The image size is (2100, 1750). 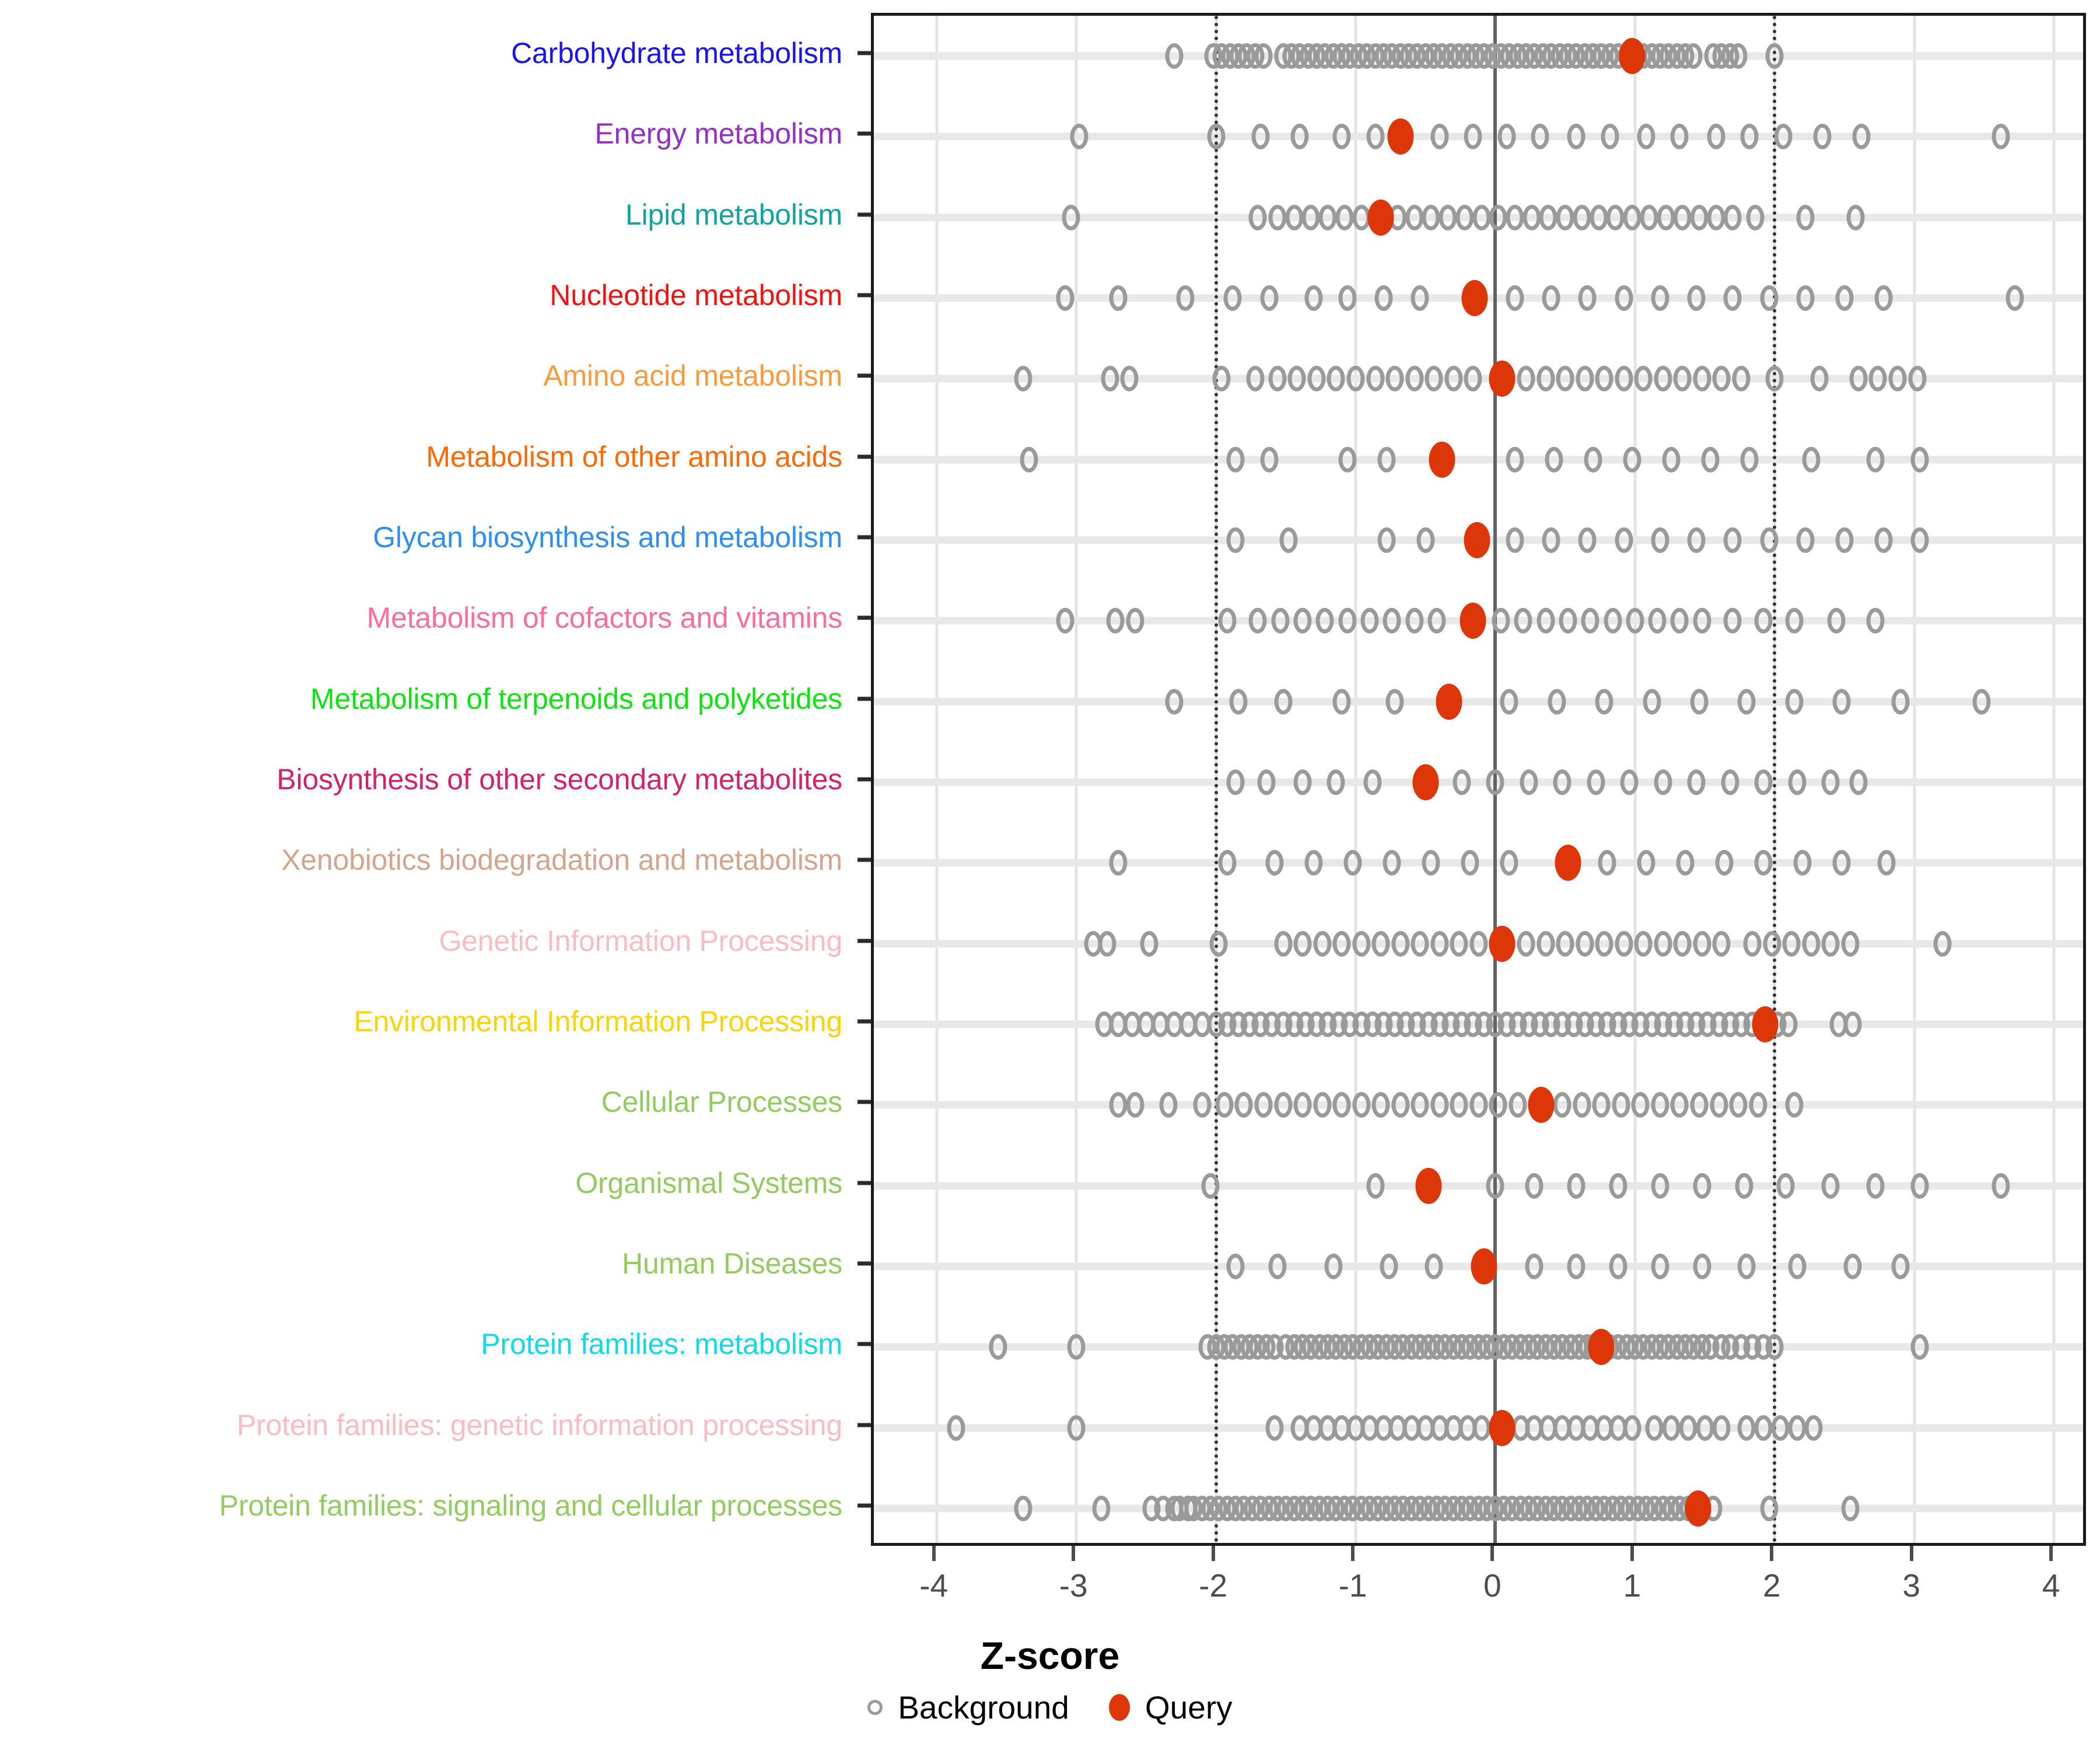 What do you see at coordinates (1170, 1707) in the screenshot?
I see `legend-item: Query` at bounding box center [1170, 1707].